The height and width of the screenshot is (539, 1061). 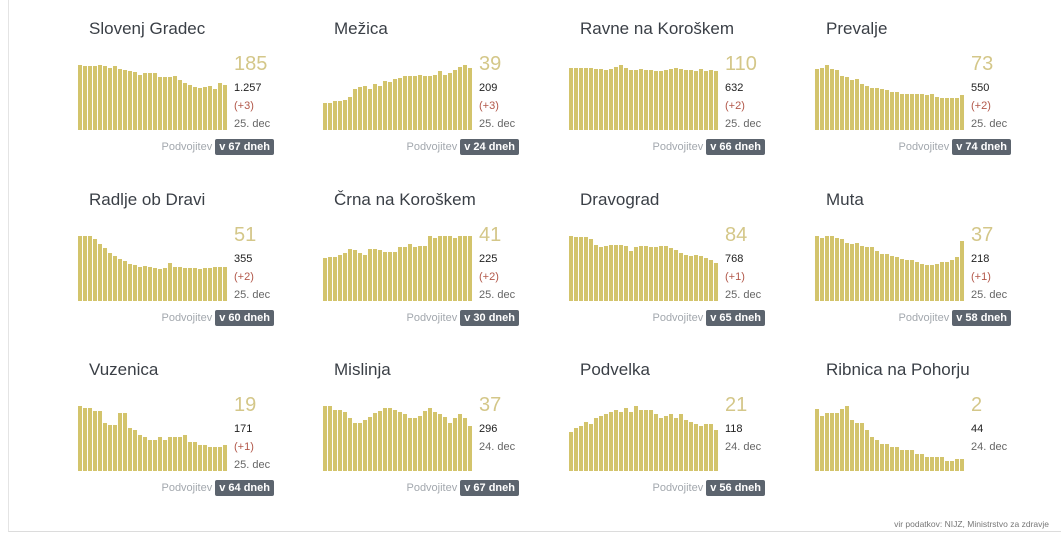 What do you see at coordinates (708, 488) in the screenshot?
I see `doubling-time: Podvojitev v 56 dneh` at bounding box center [708, 488].